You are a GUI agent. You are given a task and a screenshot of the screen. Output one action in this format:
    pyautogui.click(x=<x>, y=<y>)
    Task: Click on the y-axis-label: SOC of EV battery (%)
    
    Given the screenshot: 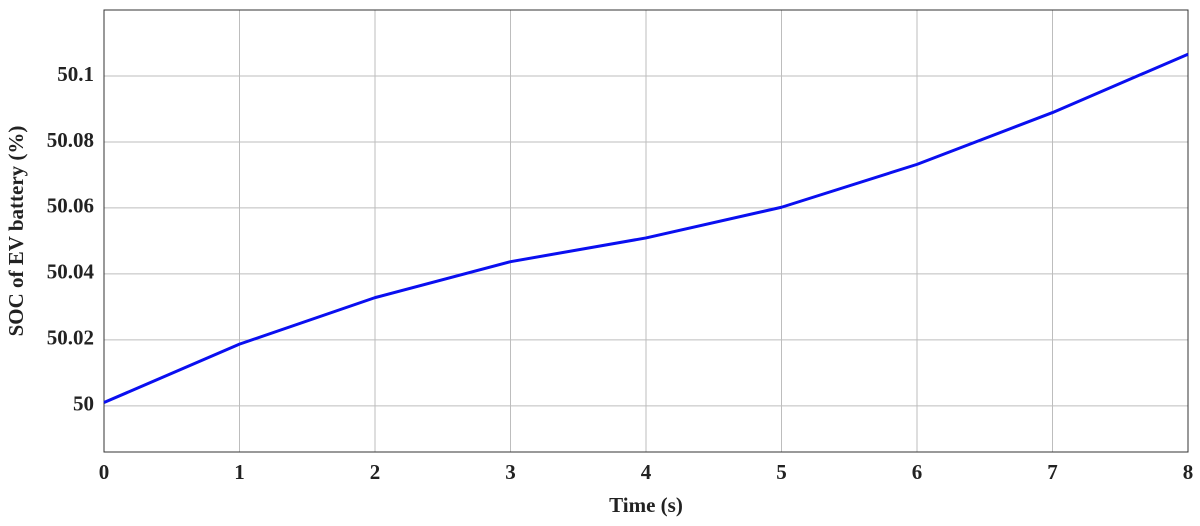 What is the action you would take?
    pyautogui.click(x=16, y=231)
    